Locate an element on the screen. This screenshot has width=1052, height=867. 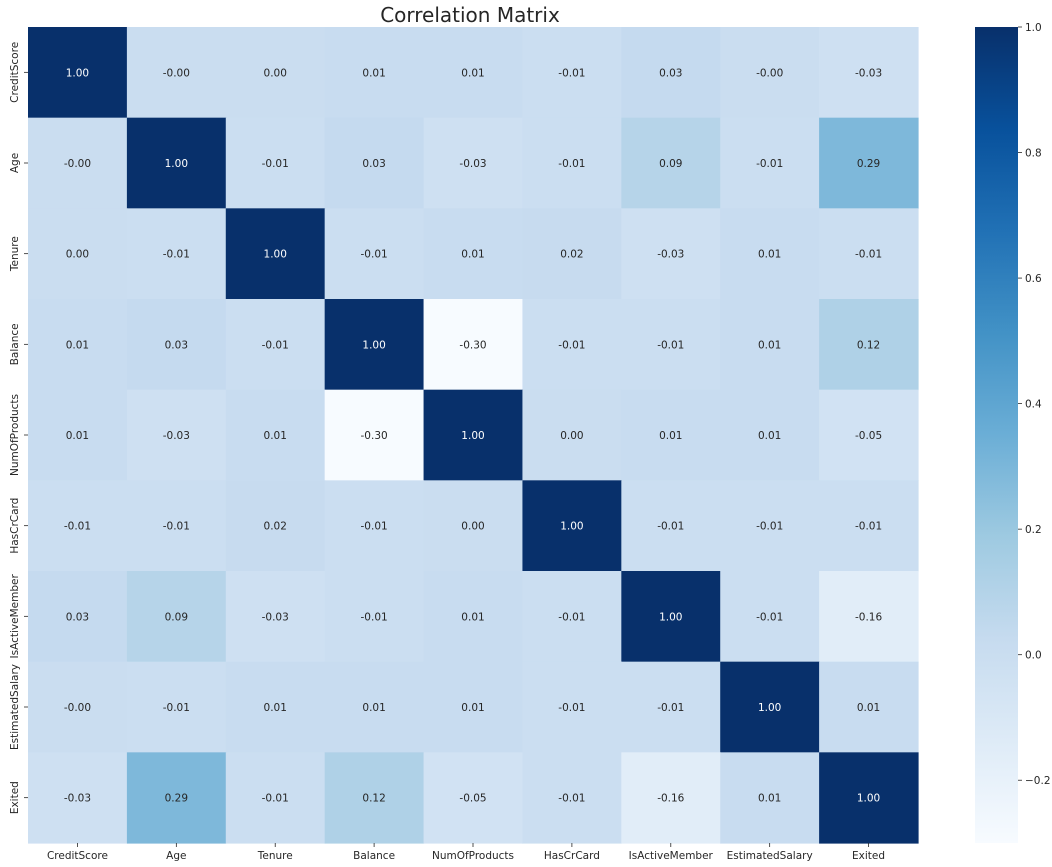
y-tick-label: Tenure is located at coordinates (15, 254).